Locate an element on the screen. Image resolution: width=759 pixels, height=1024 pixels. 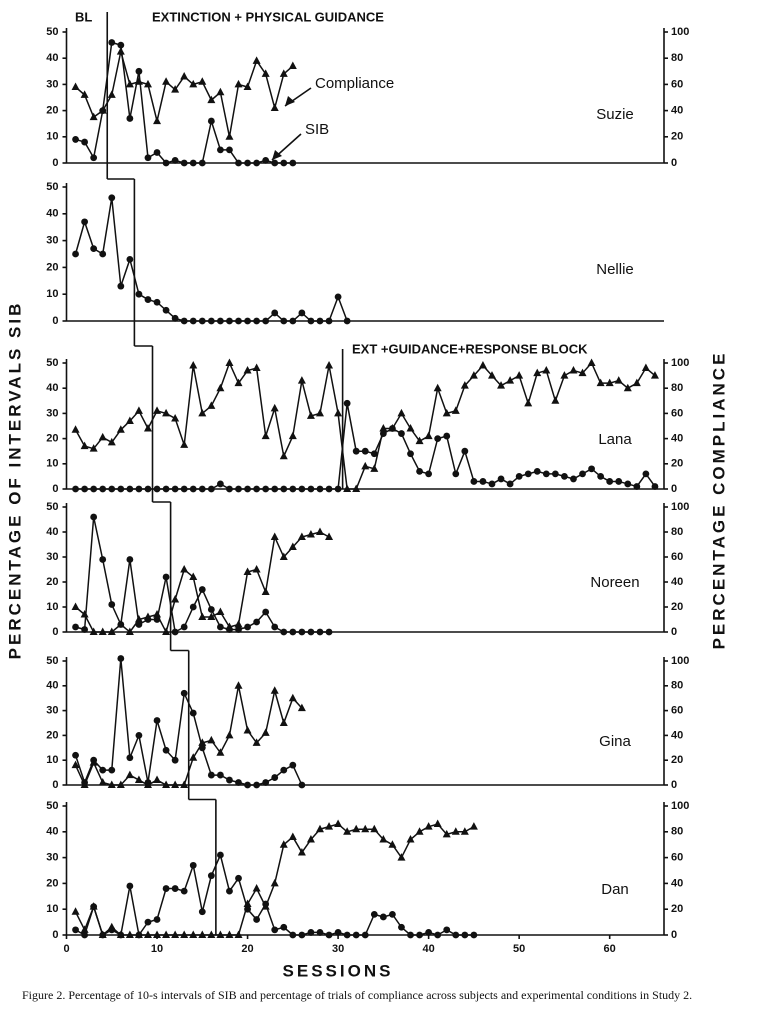
x-tick-label: 40 is located at coordinates (428, 949).